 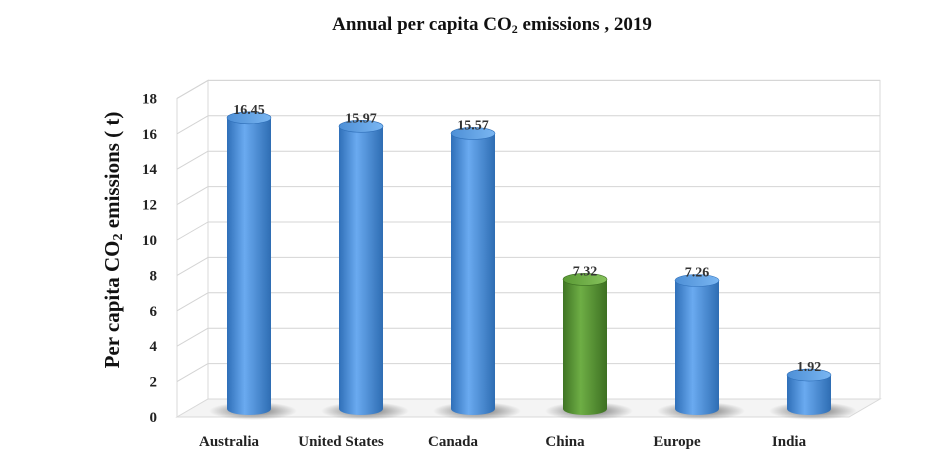 What do you see at coordinates (341, 442) in the screenshot?
I see `x-category-label: United States` at bounding box center [341, 442].